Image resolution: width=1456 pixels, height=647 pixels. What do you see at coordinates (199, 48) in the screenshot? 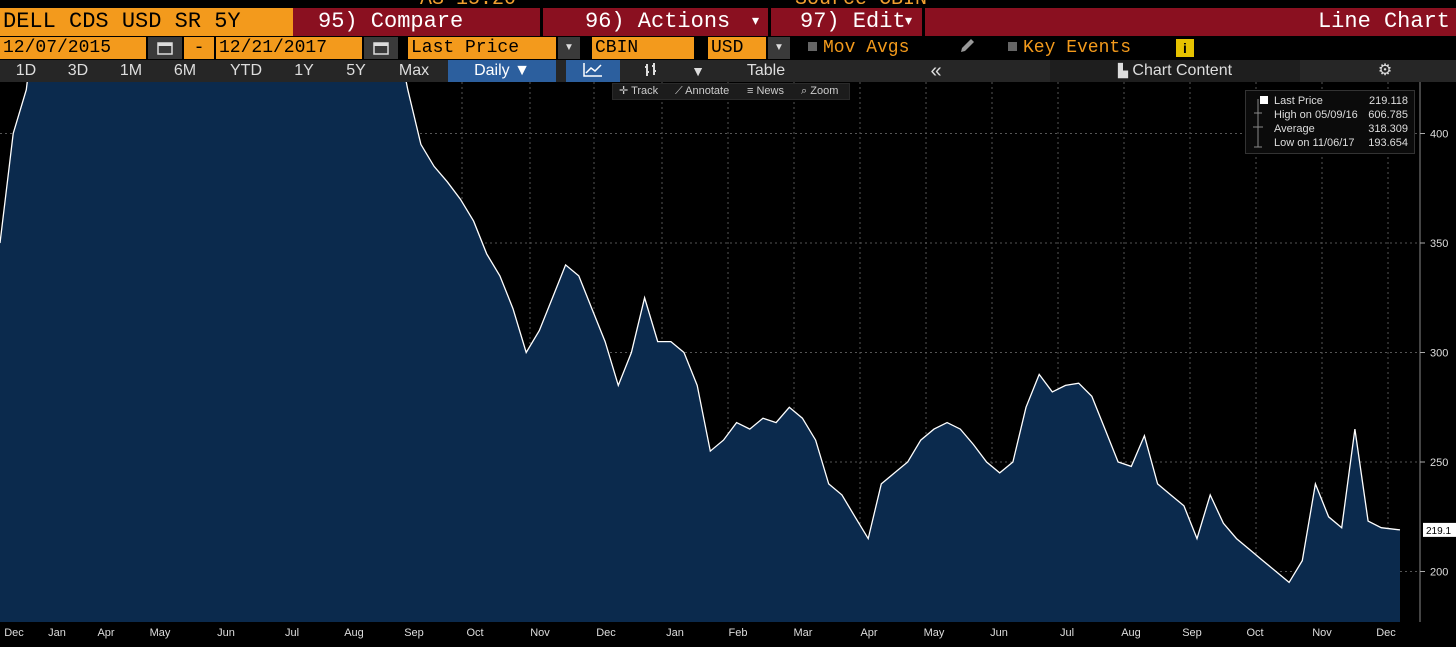
I see `date-dash: -` at bounding box center [199, 48].